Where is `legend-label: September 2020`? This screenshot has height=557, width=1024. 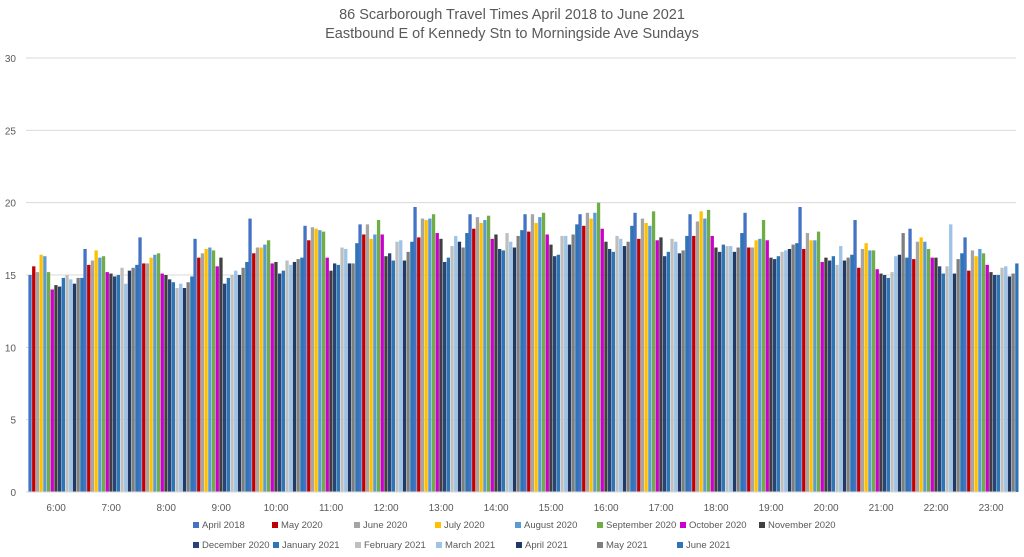 legend-label: September 2020 is located at coordinates (641, 525).